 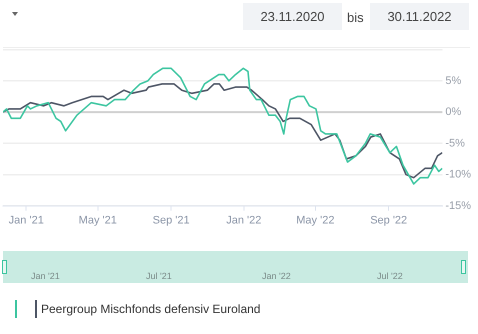 What do you see at coordinates (26, 220) in the screenshot?
I see `x-tick-label: Jan '21` at bounding box center [26, 220].